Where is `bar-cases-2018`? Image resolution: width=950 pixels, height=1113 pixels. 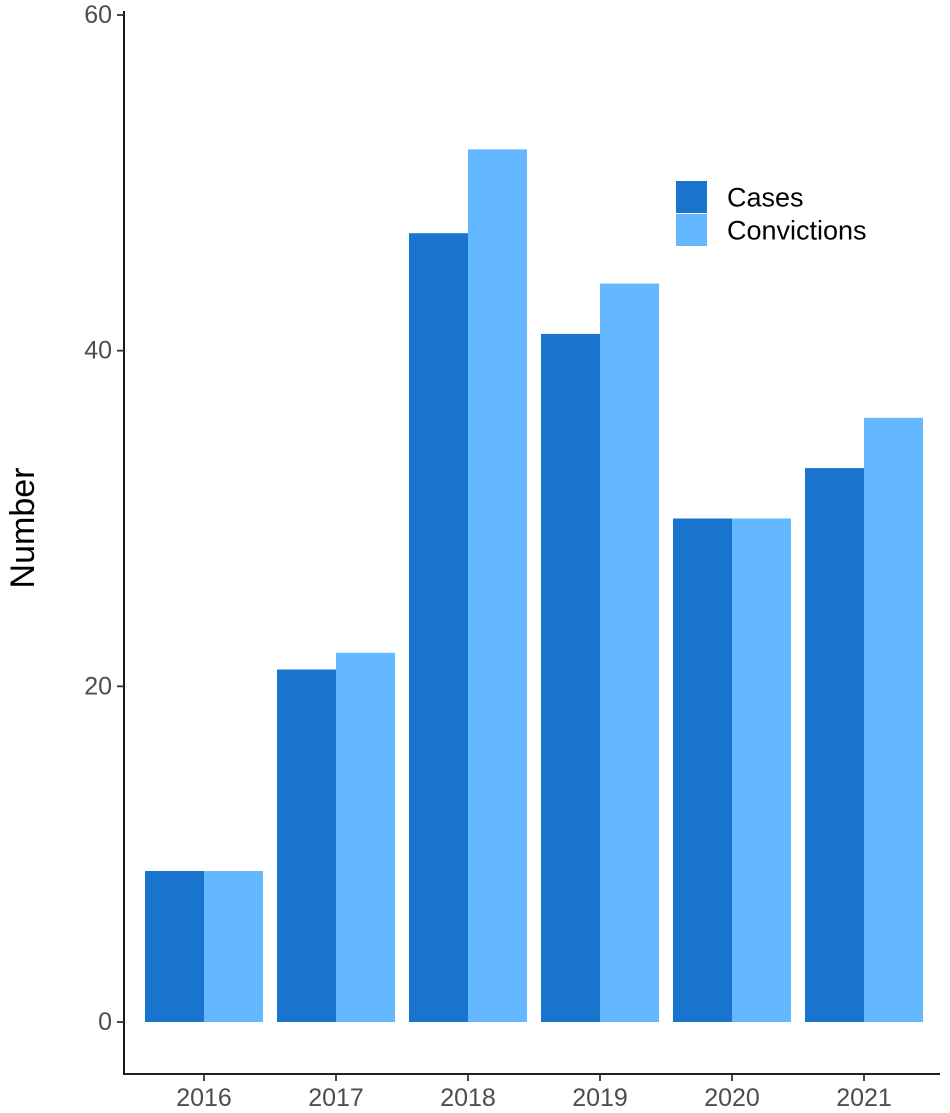
bar-cases-2018 is located at coordinates (438, 627).